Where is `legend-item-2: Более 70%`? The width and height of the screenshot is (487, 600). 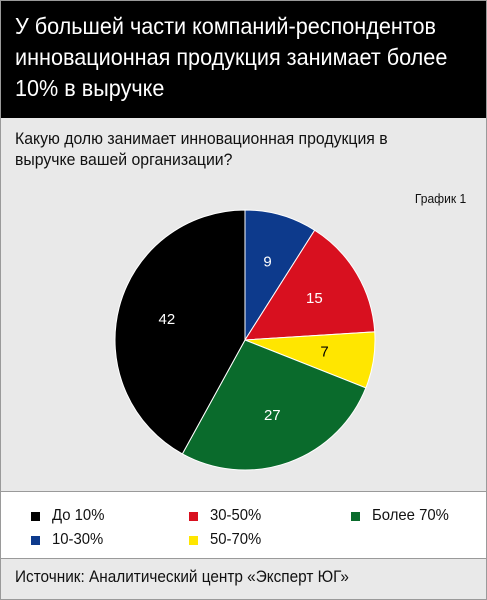 legend-item-2: Более 70% is located at coordinates (403, 516).